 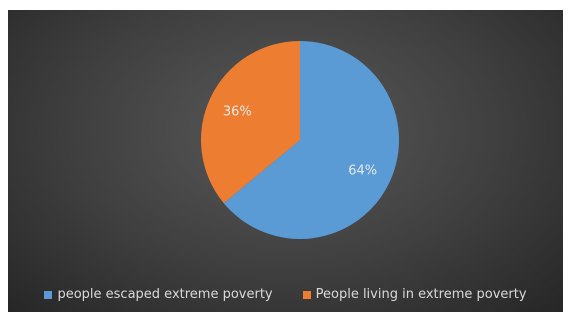 What do you see at coordinates (362, 171) in the screenshot?
I see `data-label-escaped: 64%` at bounding box center [362, 171].